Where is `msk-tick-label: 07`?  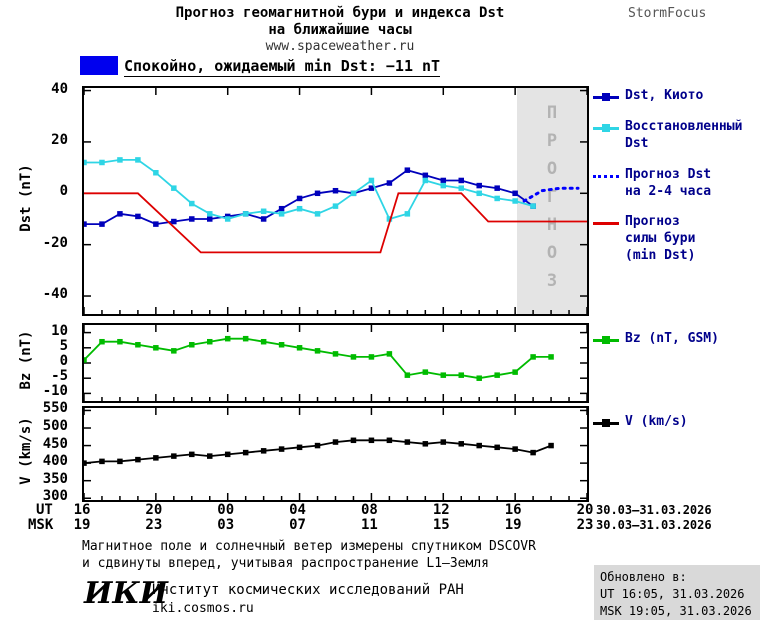 msk-tick-label: 07 is located at coordinates (297, 525).